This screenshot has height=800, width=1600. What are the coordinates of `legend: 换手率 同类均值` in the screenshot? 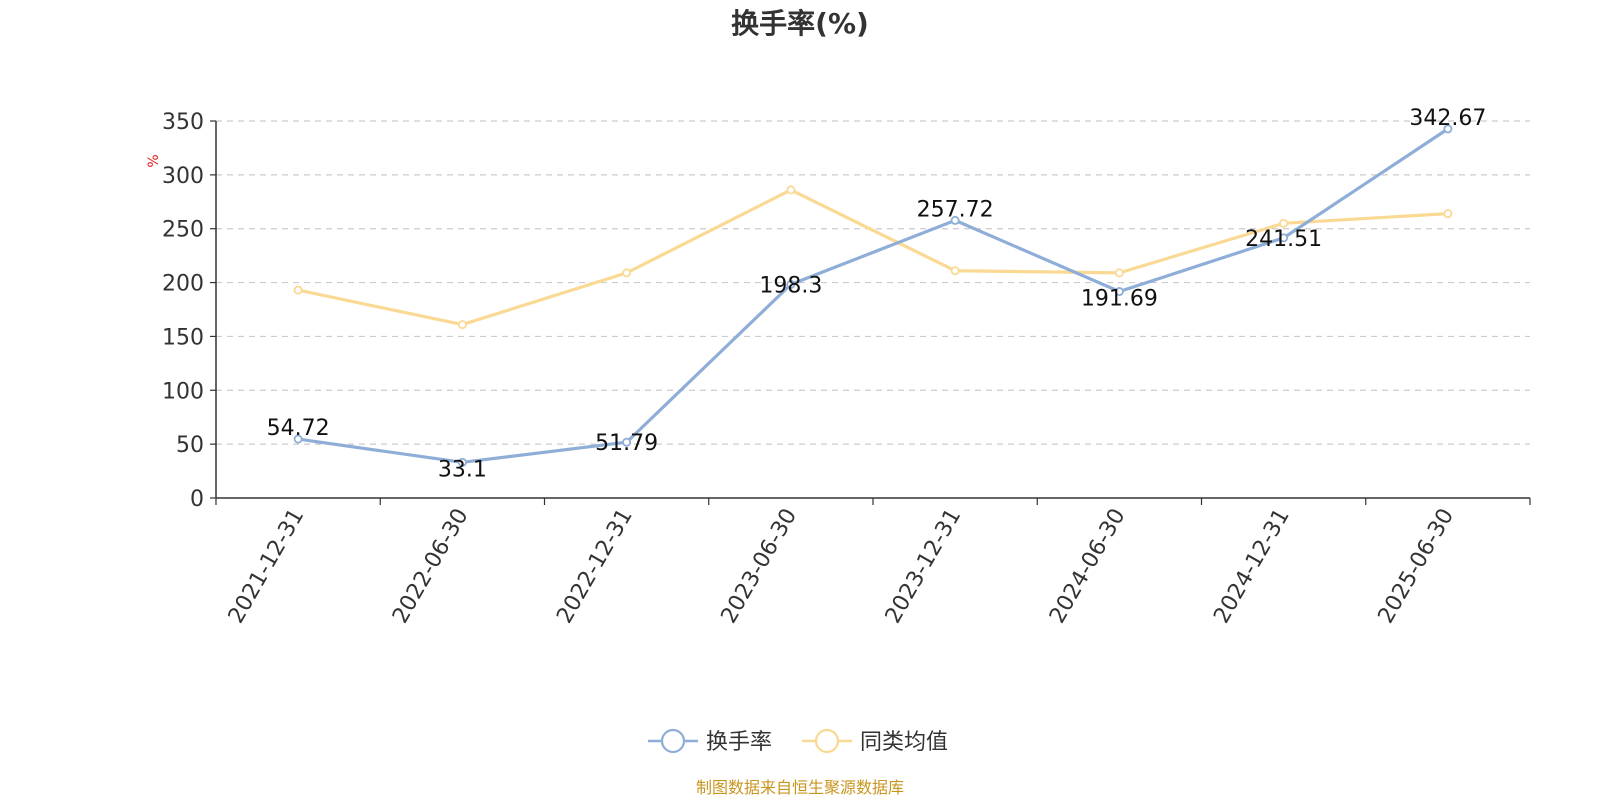 It's located at (798, 741).